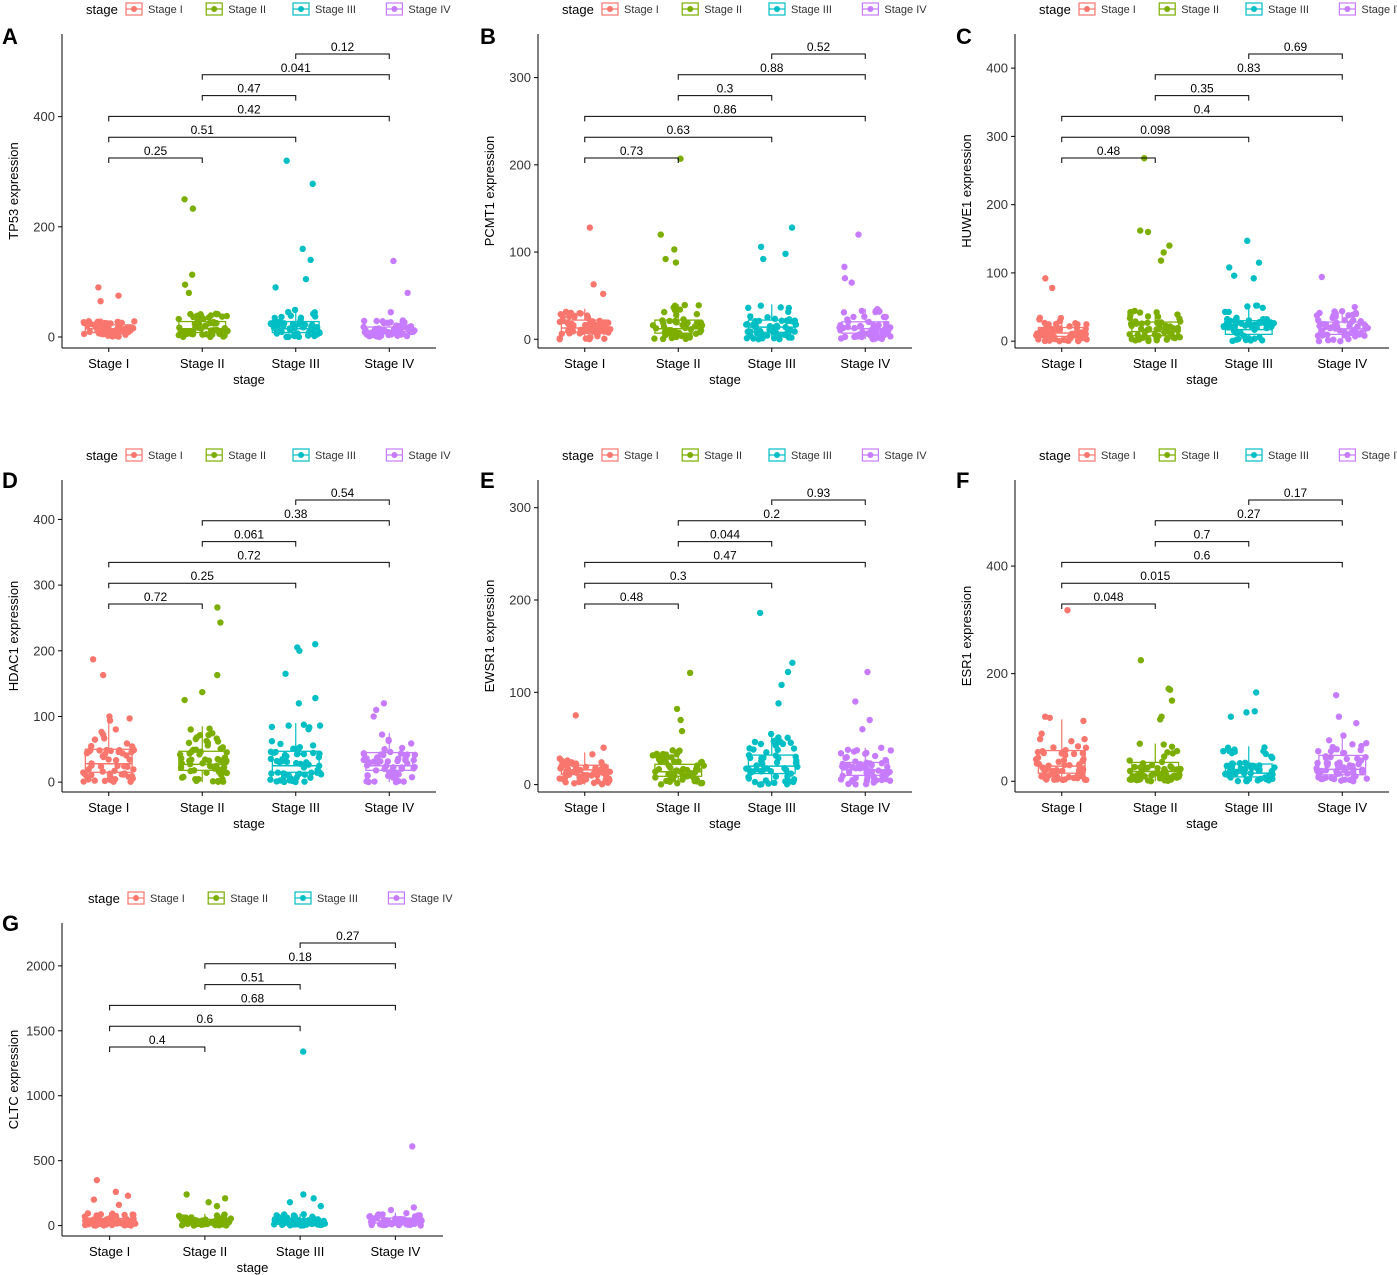 This screenshot has width=1397, height=1275. What do you see at coordinates (40, 1095) in the screenshot?
I see `y-tick-label: 1000` at bounding box center [40, 1095].